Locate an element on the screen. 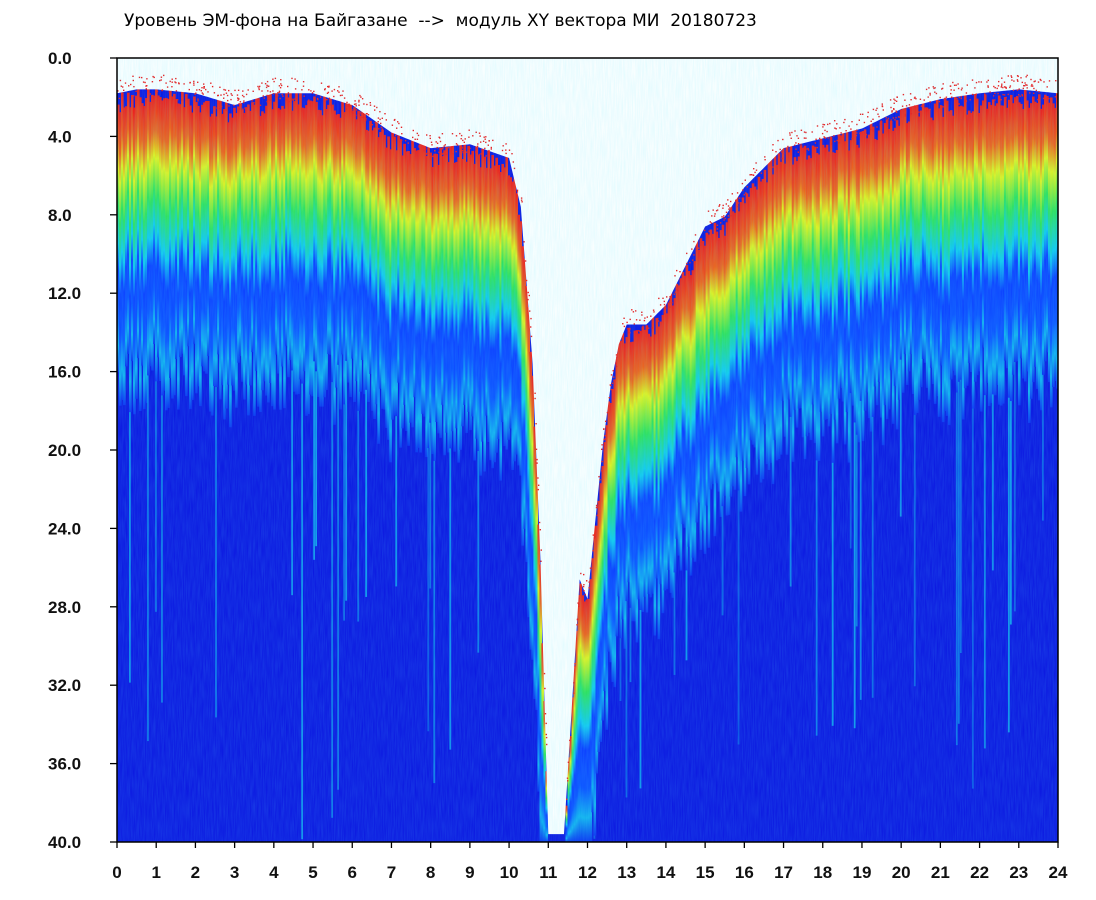 Image resolution: width=1096 pixels, height=900 pixels. x-tick-label: 11 is located at coordinates (548, 872).